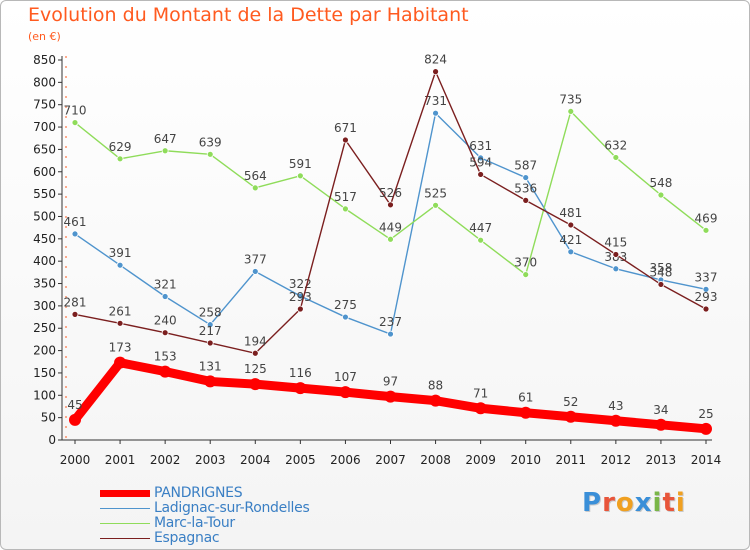 Image resolution: width=750 pixels, height=550 pixels. What do you see at coordinates (165, 139) in the screenshot?
I see `data-label: 647` at bounding box center [165, 139].